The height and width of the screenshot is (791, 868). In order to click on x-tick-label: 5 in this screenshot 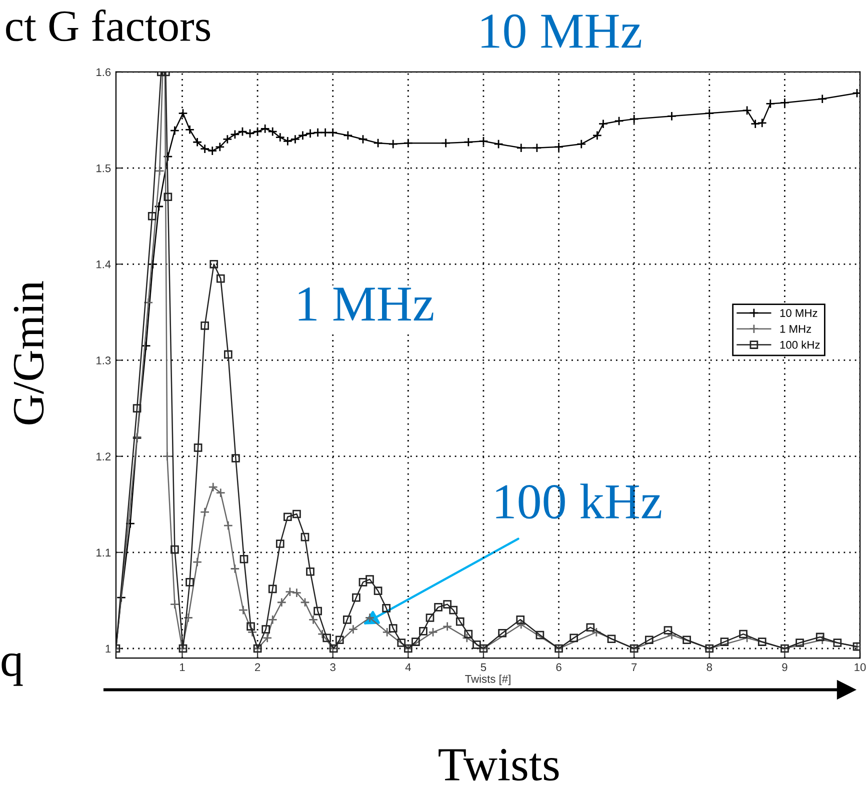, I will do `click(483, 667)`.